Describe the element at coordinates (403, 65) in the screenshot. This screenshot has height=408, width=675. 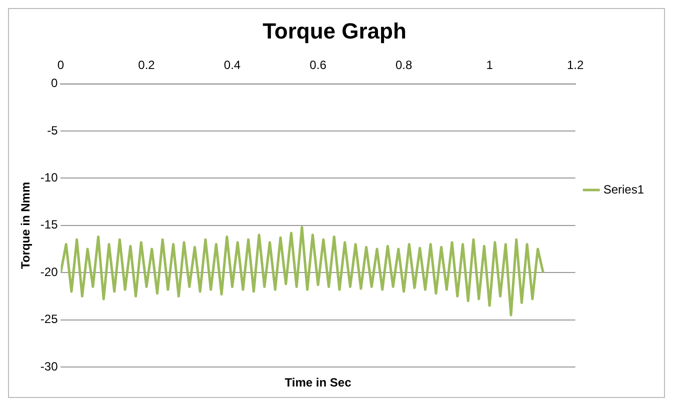
I see `x-tick-label: 0.8` at that location.